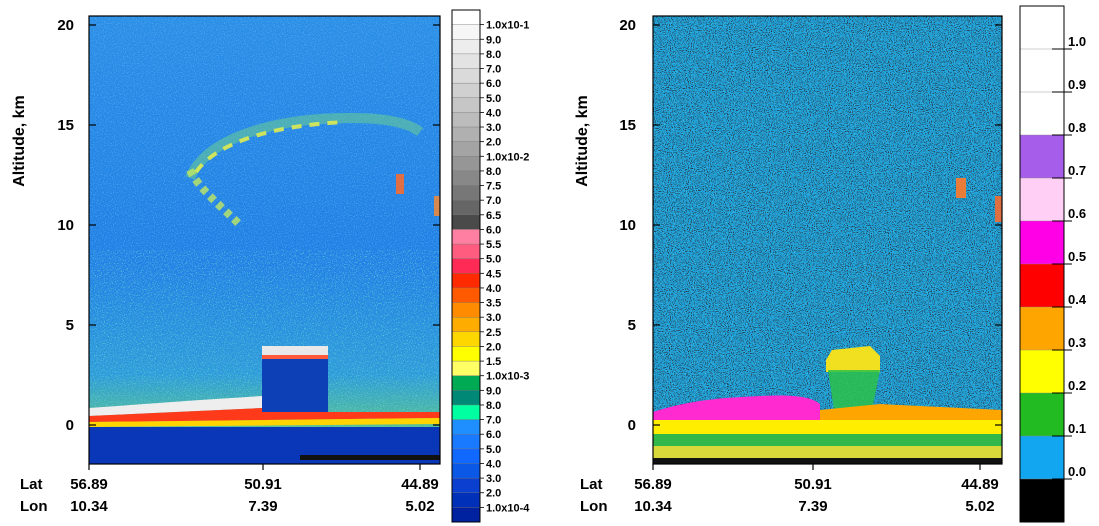 This screenshot has height=526, width=1099. I want to click on left-red-cell-edge, so click(437, 206).